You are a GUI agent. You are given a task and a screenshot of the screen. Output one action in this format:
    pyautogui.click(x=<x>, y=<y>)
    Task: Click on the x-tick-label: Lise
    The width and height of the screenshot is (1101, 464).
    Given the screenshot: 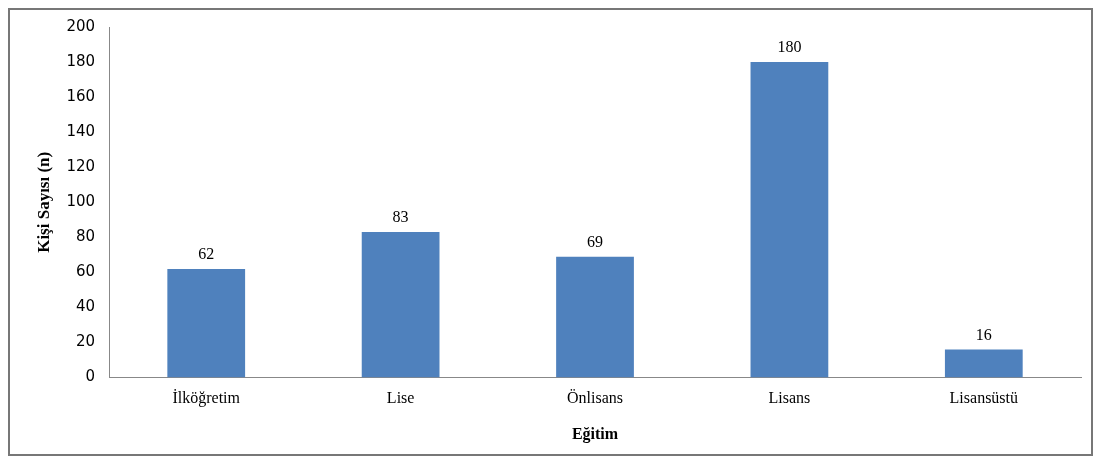 What is the action you would take?
    pyautogui.click(x=400, y=398)
    